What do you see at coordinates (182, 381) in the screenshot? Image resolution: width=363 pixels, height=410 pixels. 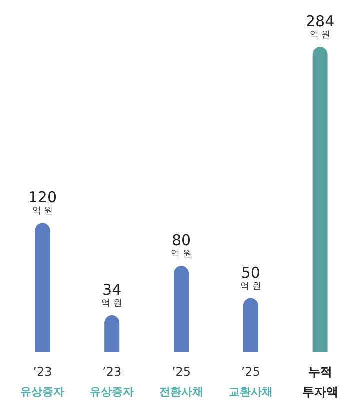 I see `x-tick-label: ’25 전환사채` at bounding box center [182, 381].